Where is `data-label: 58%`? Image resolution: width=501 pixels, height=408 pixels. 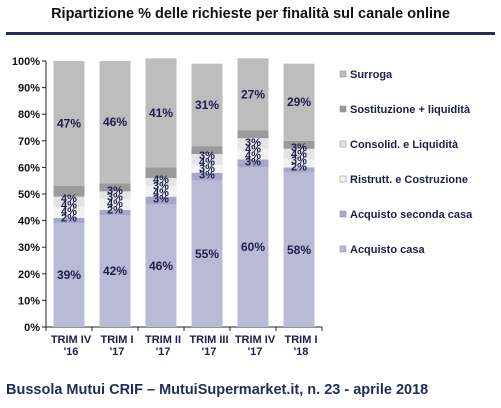
data-label: 58% is located at coordinates (299, 250).